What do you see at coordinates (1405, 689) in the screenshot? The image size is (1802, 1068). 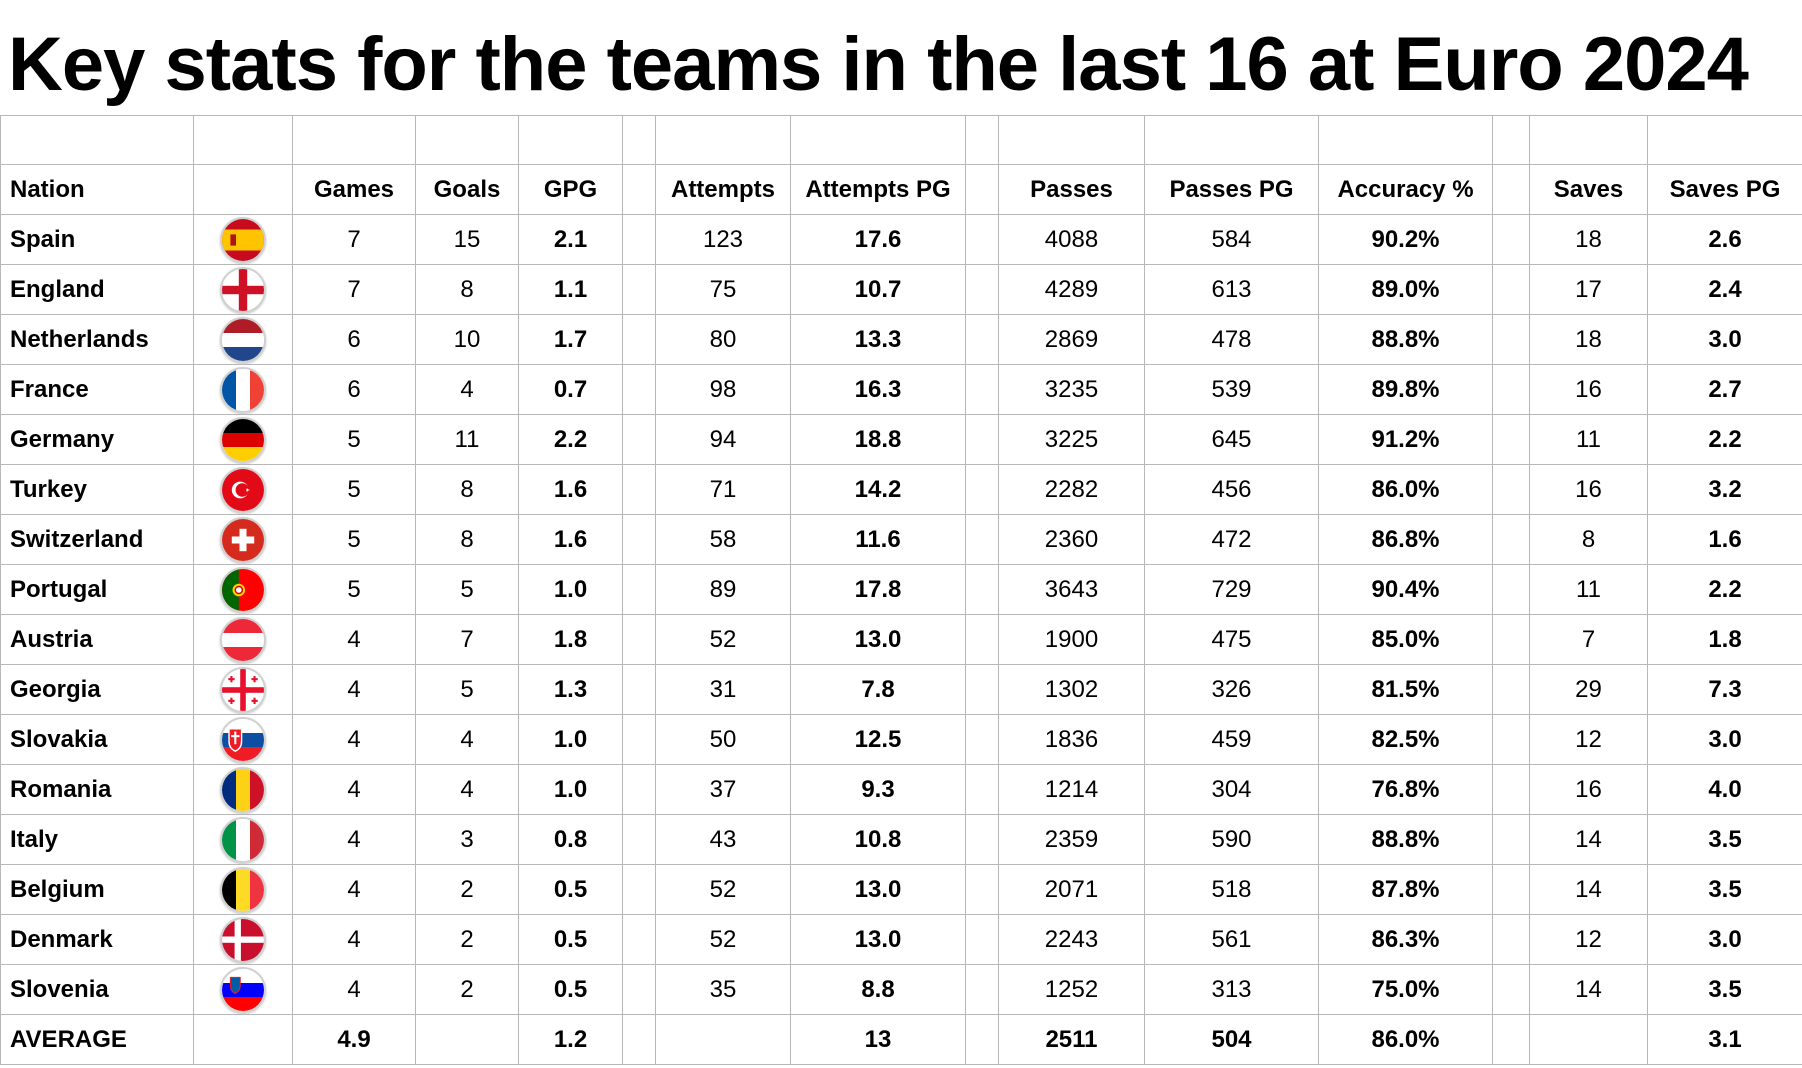 I see `accuracy-cell: 81.5%` at bounding box center [1405, 689].